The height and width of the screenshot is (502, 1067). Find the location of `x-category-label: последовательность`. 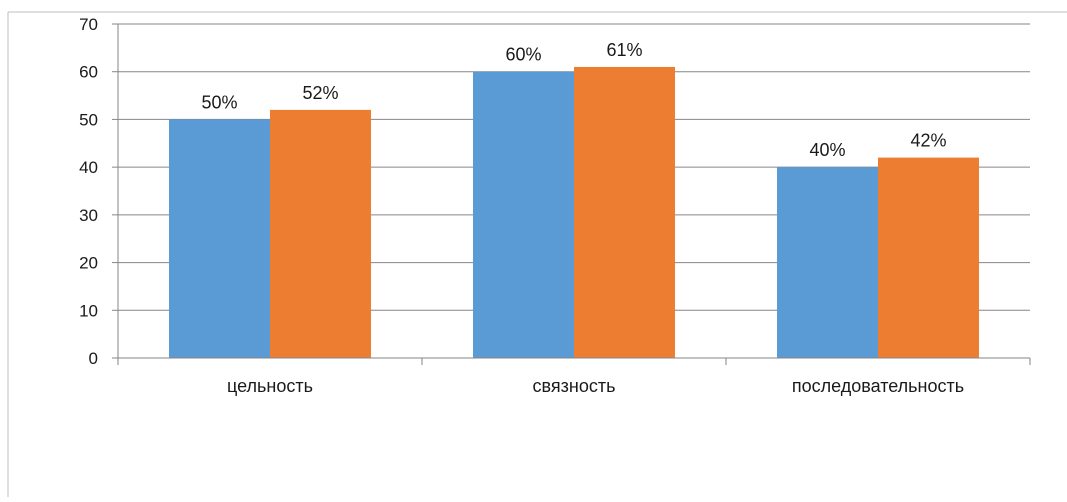

x-category-label: последовательность is located at coordinates (878, 386).